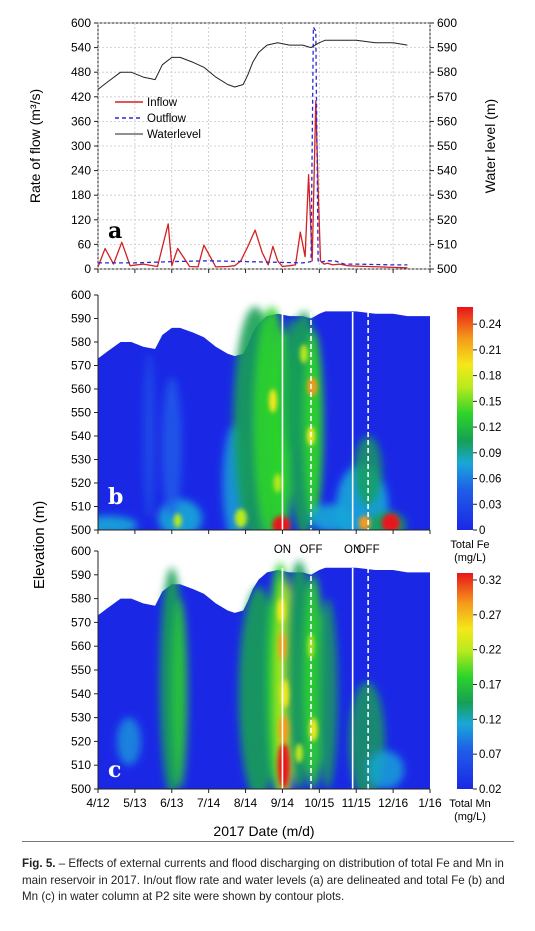  I want to click on caption-separator, so click(268, 841).